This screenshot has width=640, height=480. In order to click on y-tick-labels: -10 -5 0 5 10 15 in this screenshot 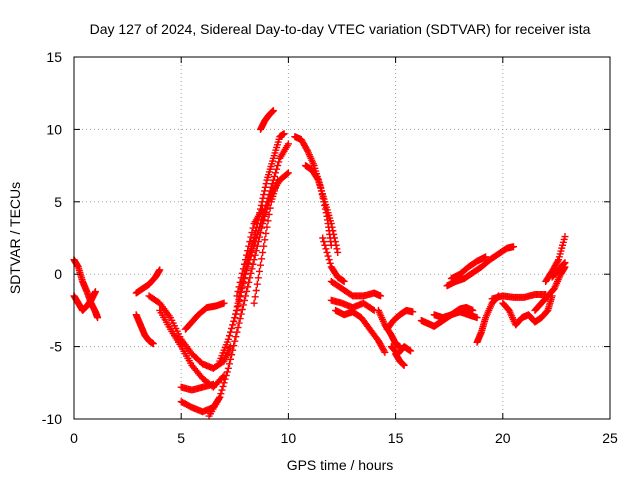, I will do `click(52, 238)`.